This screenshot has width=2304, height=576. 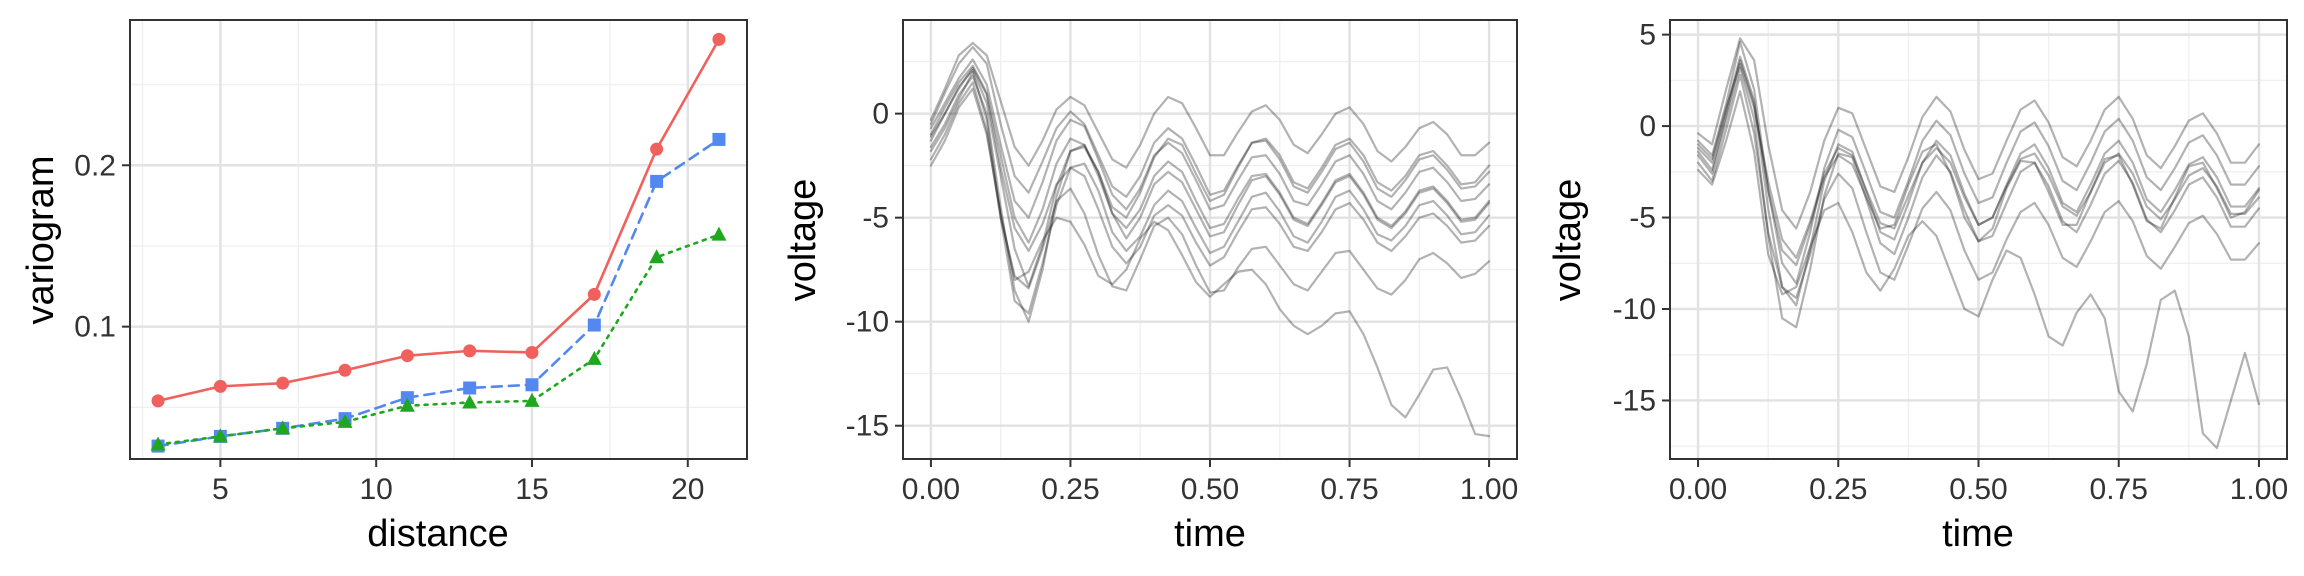 What do you see at coordinates (803, 240) in the screenshot?
I see `panel-2-y-axis-title: voltage` at bounding box center [803, 240].